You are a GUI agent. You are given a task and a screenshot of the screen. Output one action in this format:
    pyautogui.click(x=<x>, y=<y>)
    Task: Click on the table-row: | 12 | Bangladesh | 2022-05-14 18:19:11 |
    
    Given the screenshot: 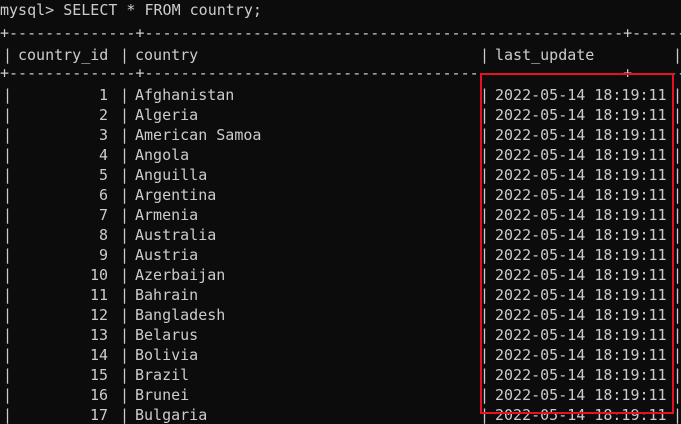 What is the action you would take?
    pyautogui.click(x=340, y=315)
    